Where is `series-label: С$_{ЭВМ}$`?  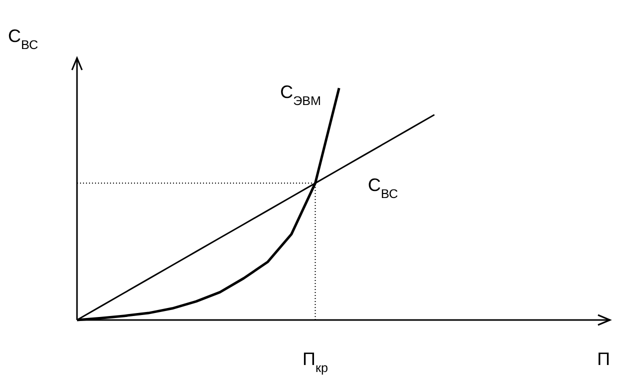
series-label: С$_{ЭВМ}$ is located at coordinates (301, 95).